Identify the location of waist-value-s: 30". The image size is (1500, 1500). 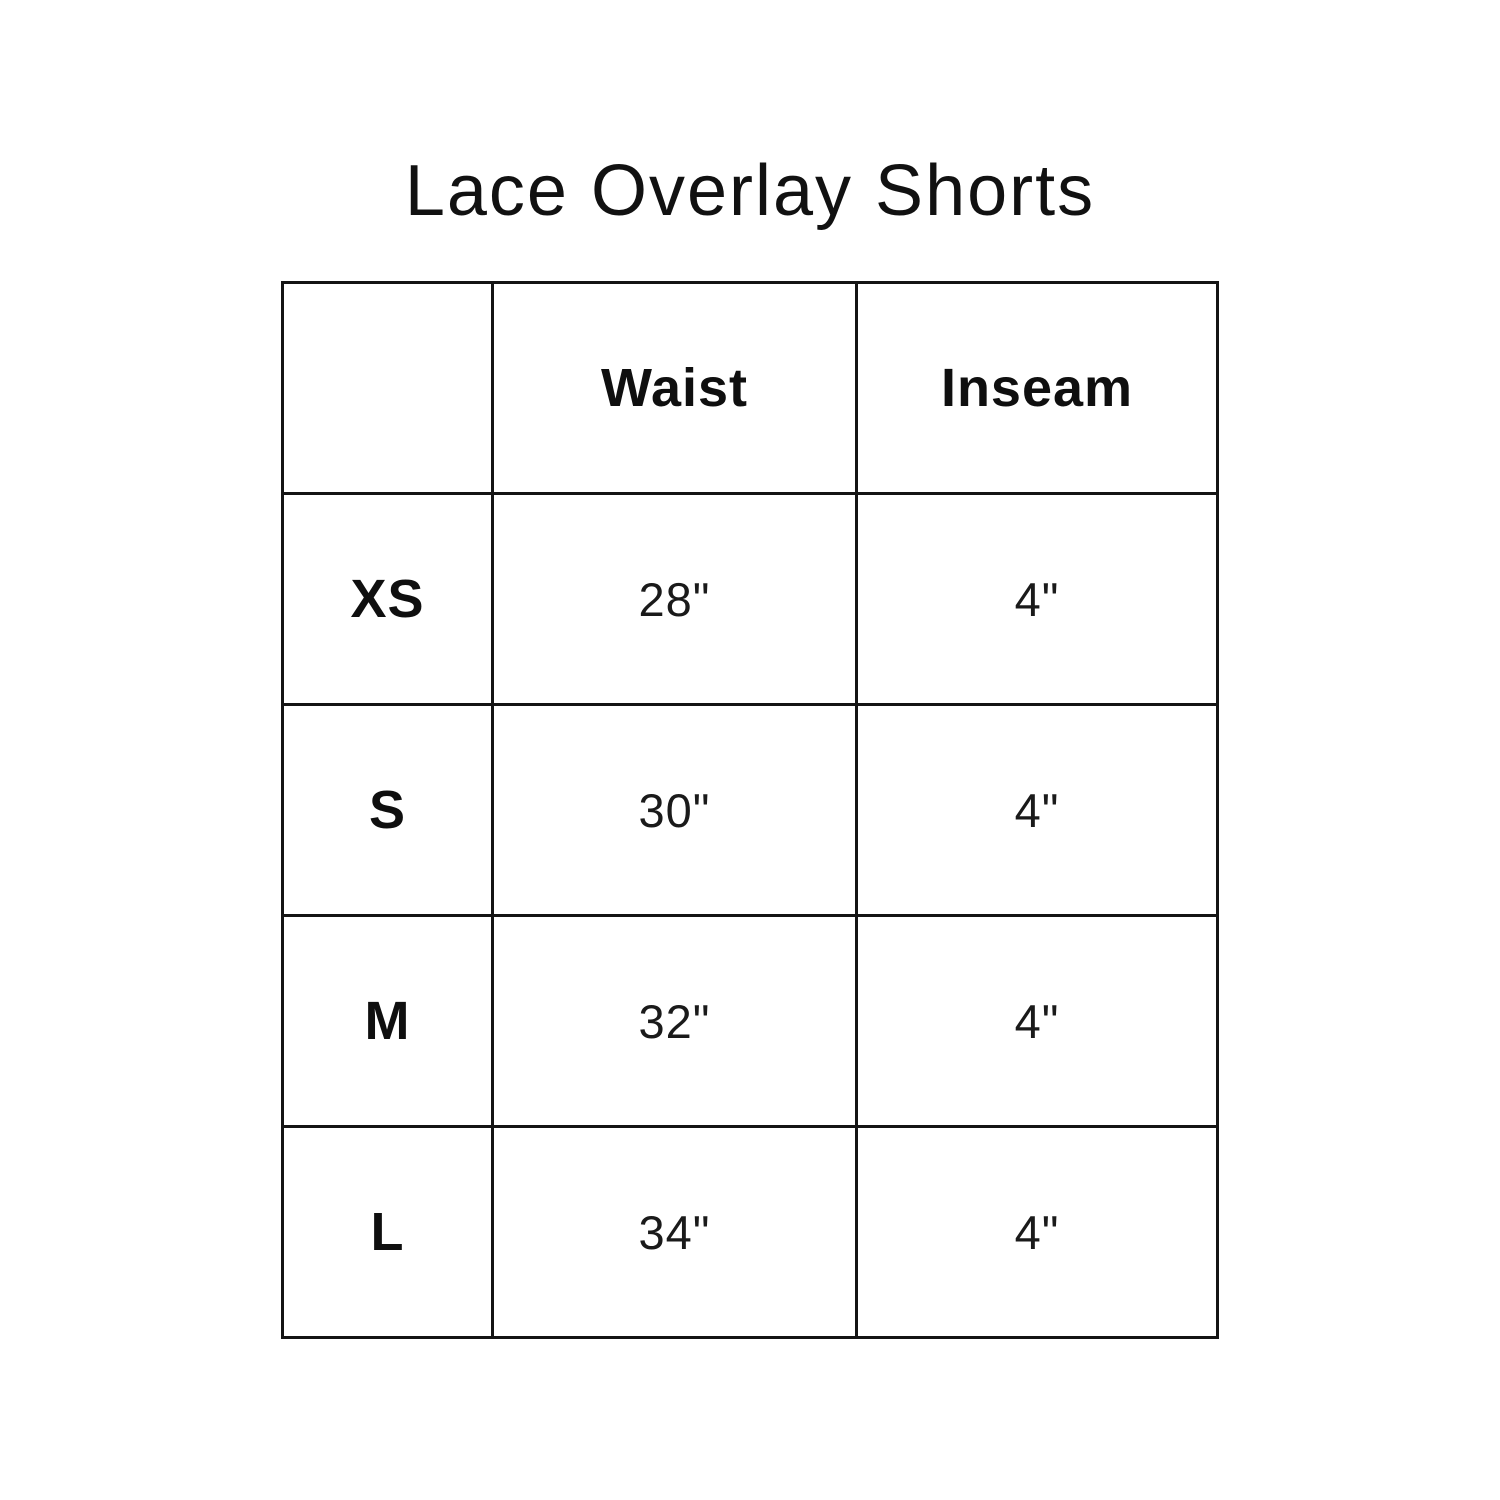
(674, 810).